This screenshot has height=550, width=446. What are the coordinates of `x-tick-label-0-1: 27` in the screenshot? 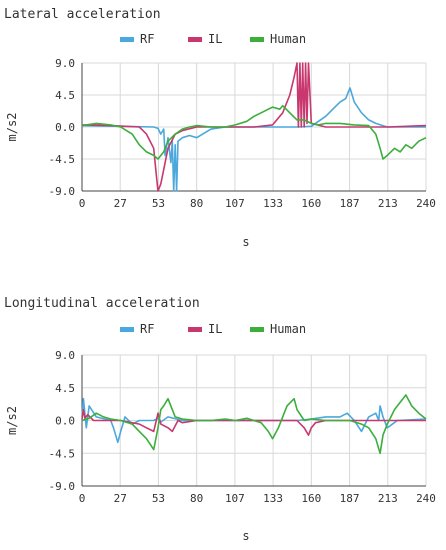 It's located at (120, 203).